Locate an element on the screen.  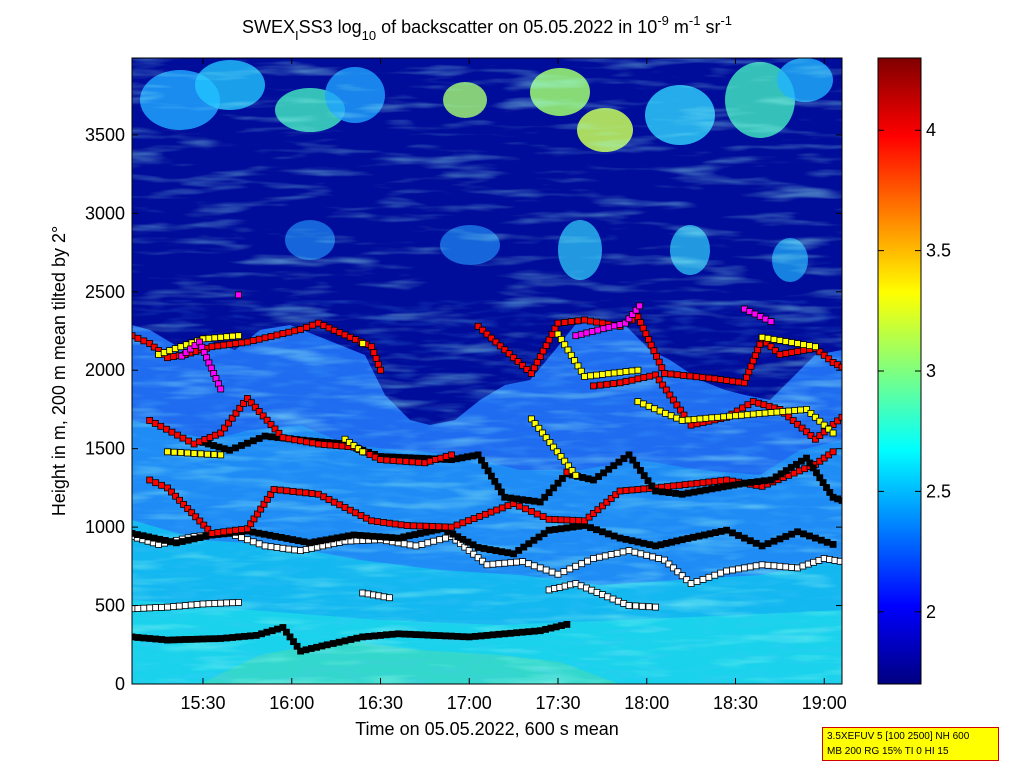
y-tick-label-1: 500 is located at coordinates (110, 606).